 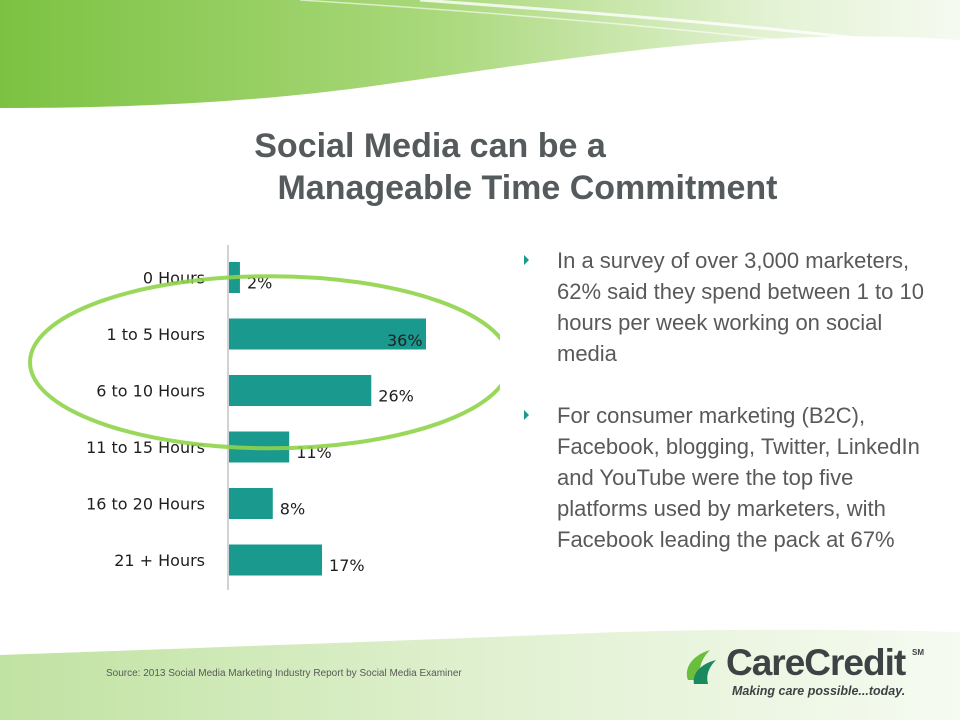 What do you see at coordinates (347, 565) in the screenshot?
I see `data-label: 17%` at bounding box center [347, 565].